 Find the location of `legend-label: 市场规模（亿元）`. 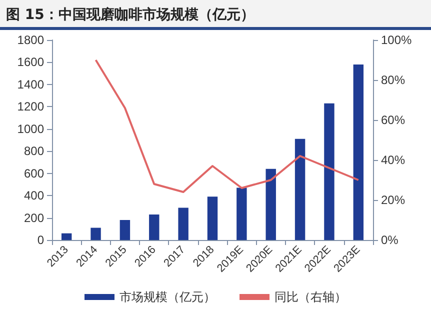

legend-label: 市场规模（亿元） is located at coordinates (168, 297).